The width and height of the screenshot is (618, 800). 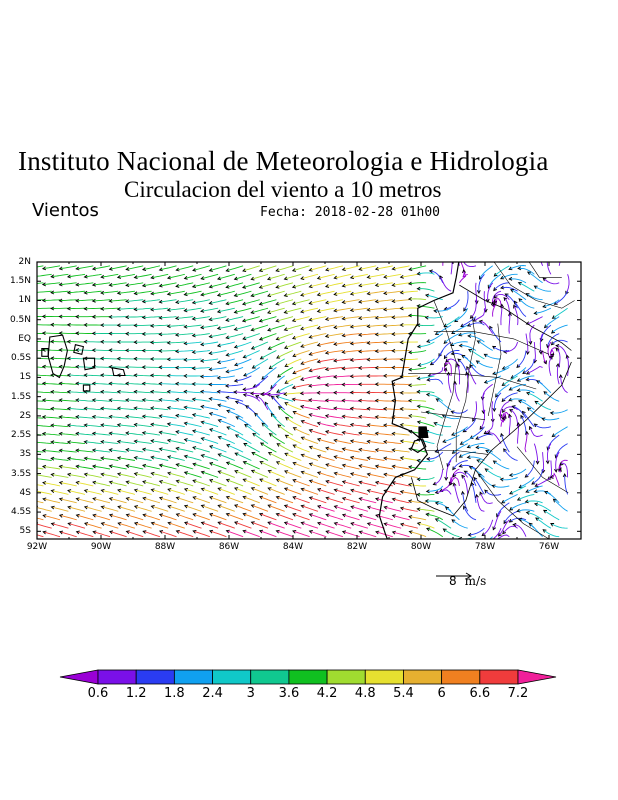 I want to click on lat-label: 2S, so click(x=25, y=415).